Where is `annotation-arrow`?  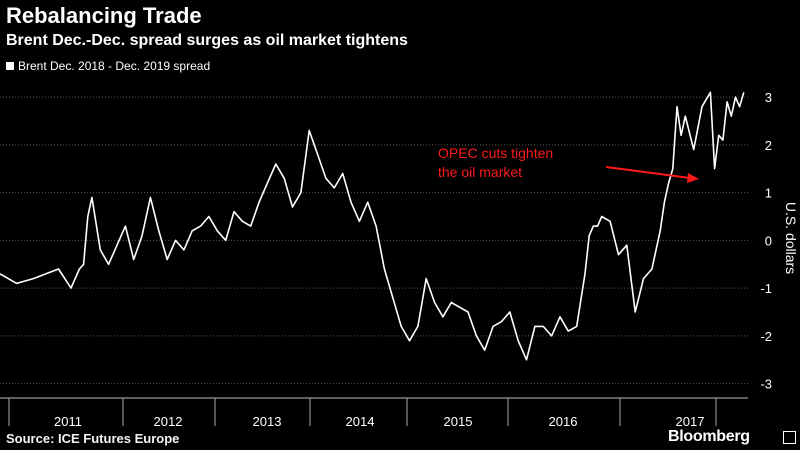 annotation-arrow is located at coordinates (648, 172).